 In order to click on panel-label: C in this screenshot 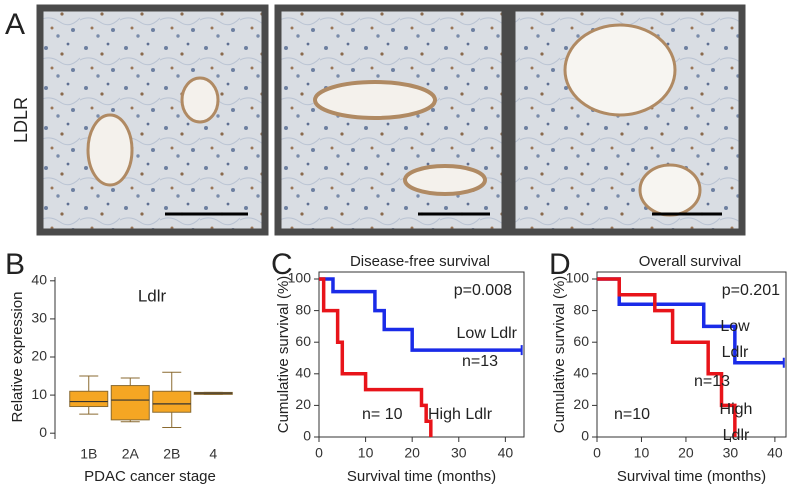, I will do `click(282, 264)`.